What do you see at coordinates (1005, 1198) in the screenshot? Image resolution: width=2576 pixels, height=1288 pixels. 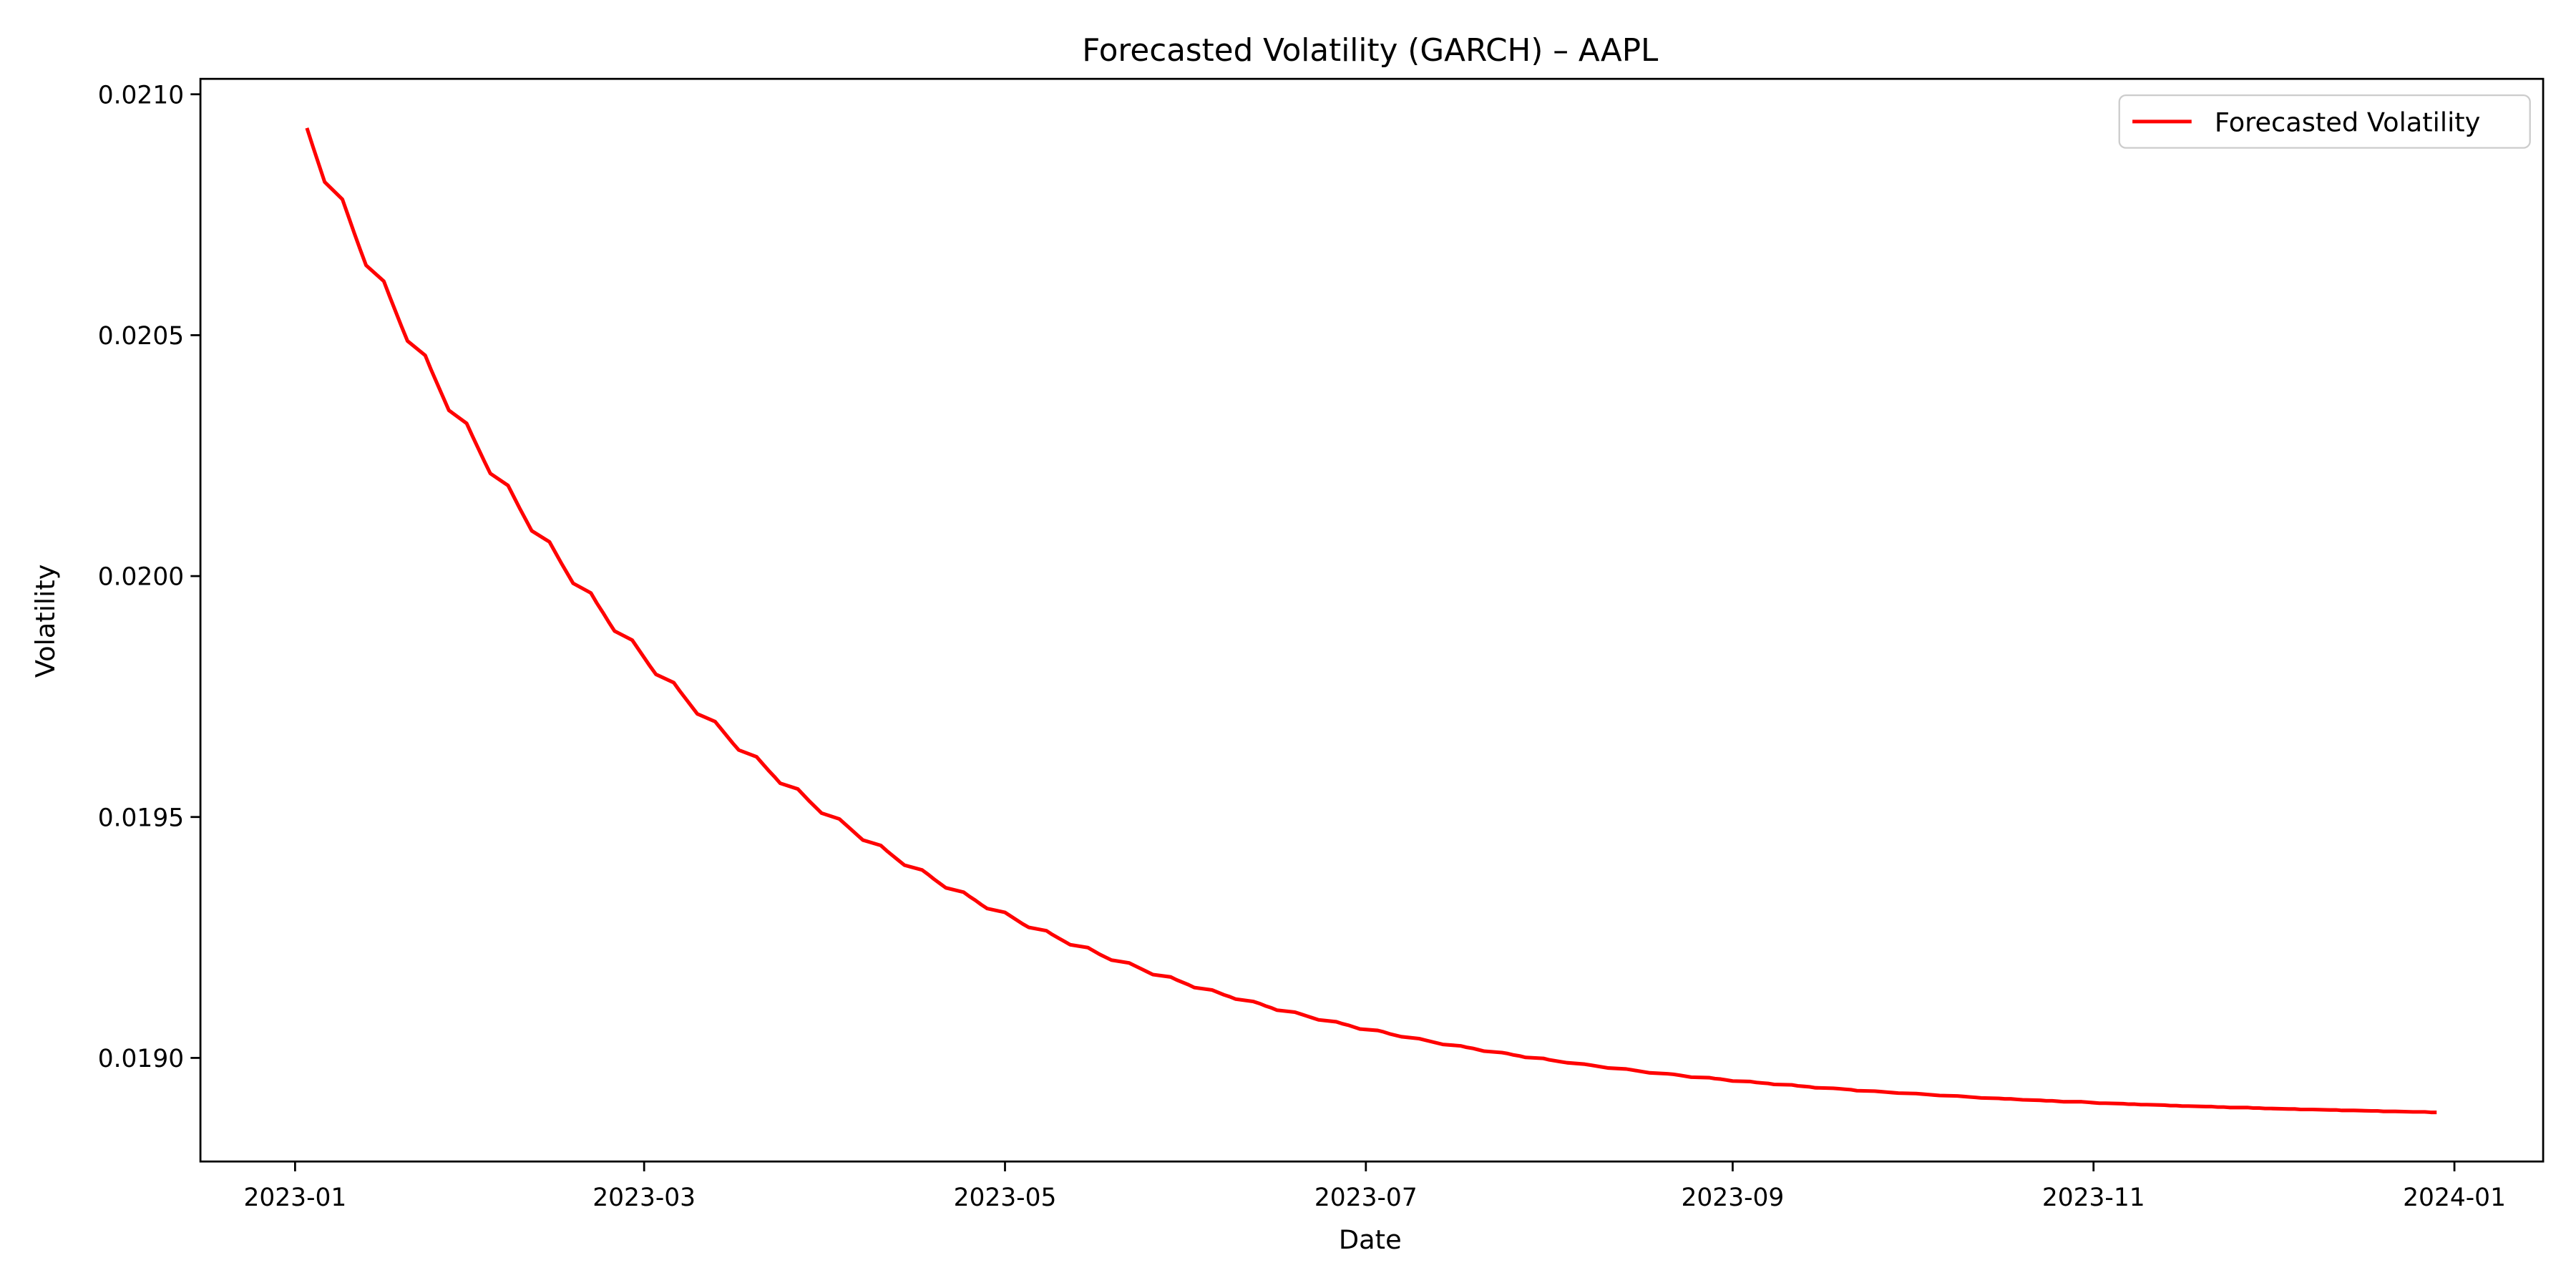 I see `x-tick-label: 2023-05` at bounding box center [1005, 1198].